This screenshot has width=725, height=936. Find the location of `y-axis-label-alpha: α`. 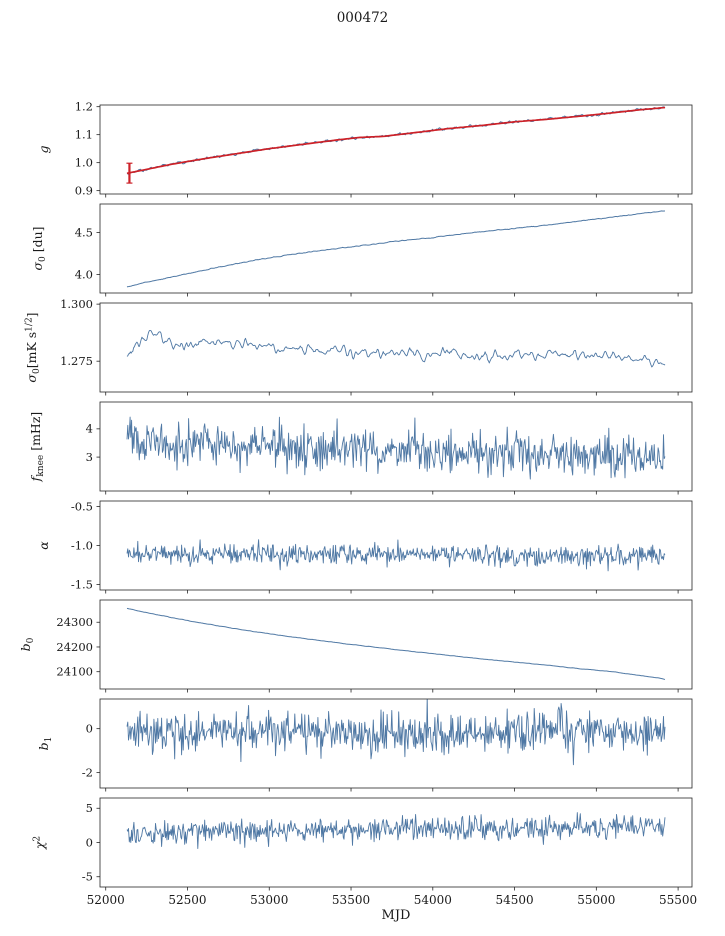

y-axis-label-alpha: α is located at coordinates (43, 545).